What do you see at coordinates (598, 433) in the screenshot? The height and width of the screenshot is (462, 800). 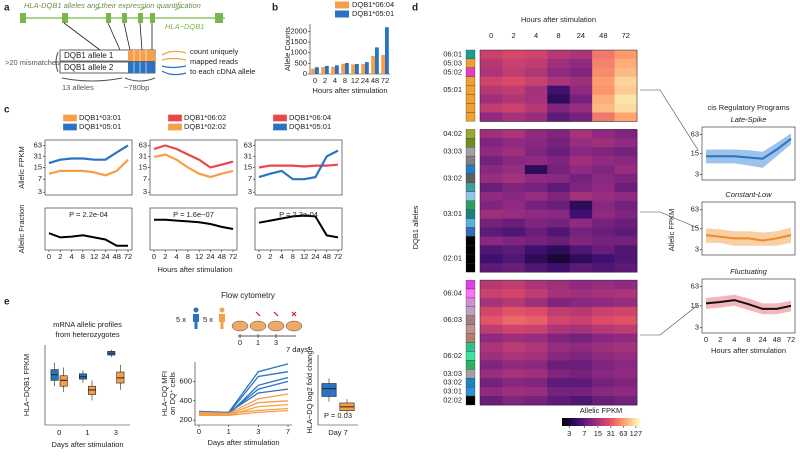 I see `colorbar-tick-label: 15` at bounding box center [598, 433].